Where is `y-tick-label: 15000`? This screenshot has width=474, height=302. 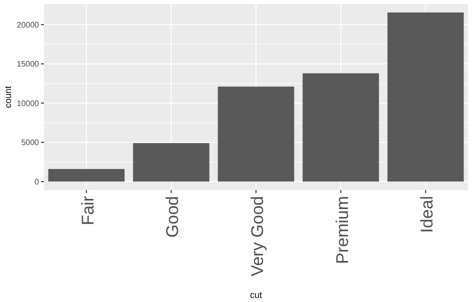 y-tick-label: 15000 is located at coordinates (28, 64).